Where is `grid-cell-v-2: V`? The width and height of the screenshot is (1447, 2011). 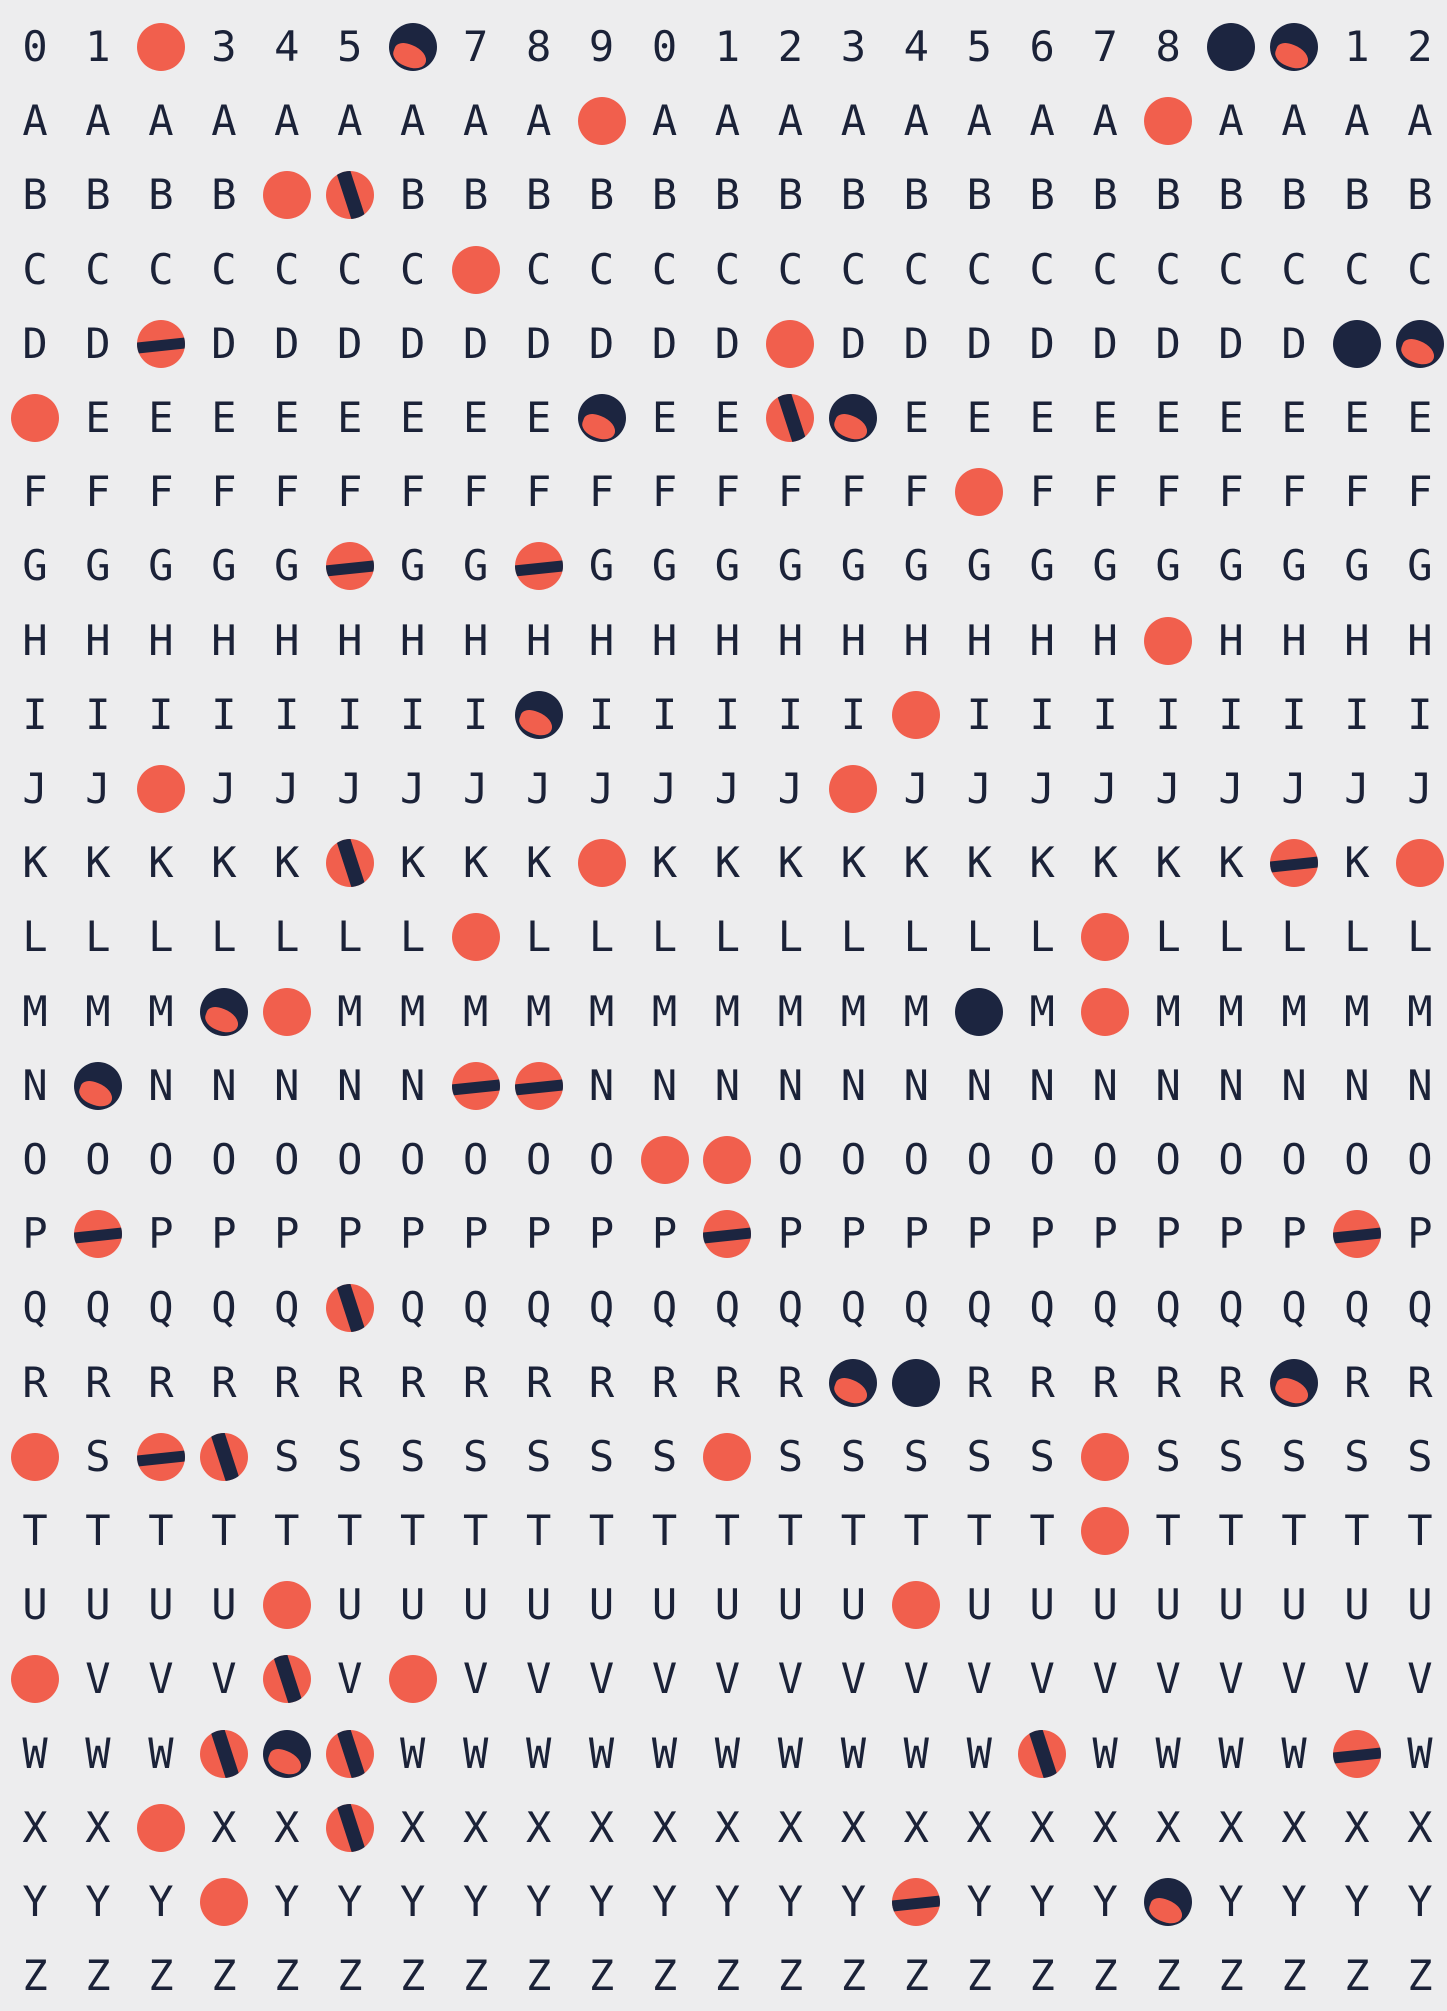 grid-cell-v-2: V is located at coordinates (161, 1679).